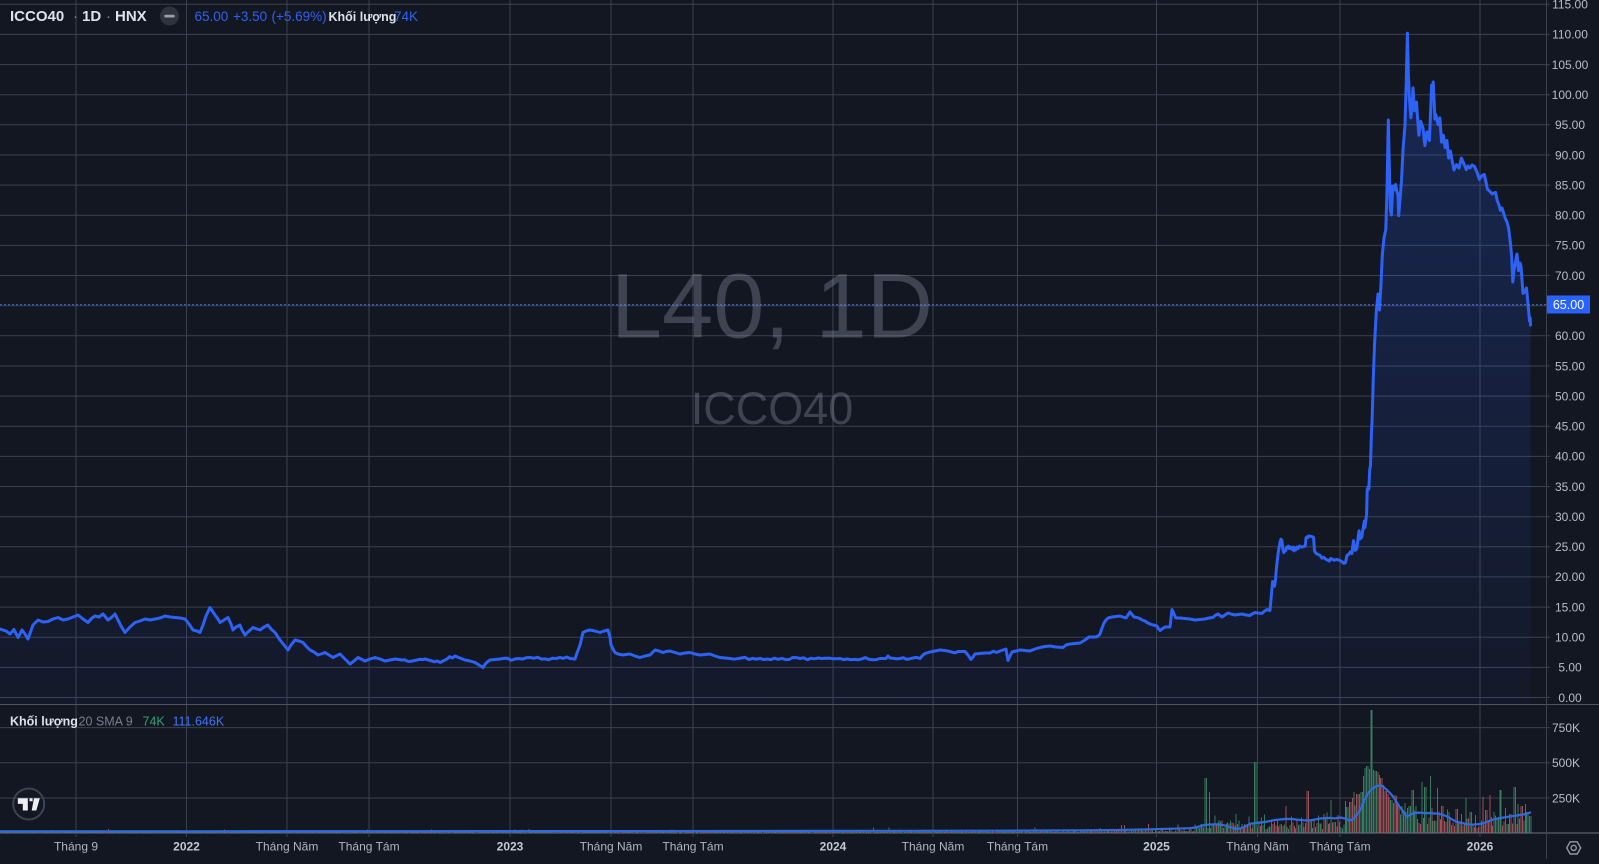  Describe the element at coordinates (1570, 487) in the screenshot. I see `svg-text: 35.00` at that location.